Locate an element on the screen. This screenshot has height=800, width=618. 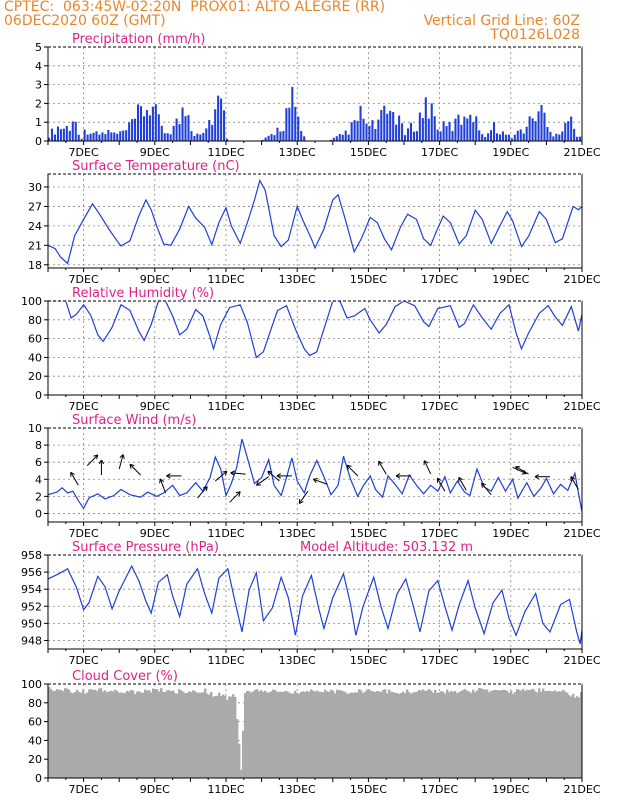
temperature-xtick-label: 9DEC is located at coordinates (155, 279).